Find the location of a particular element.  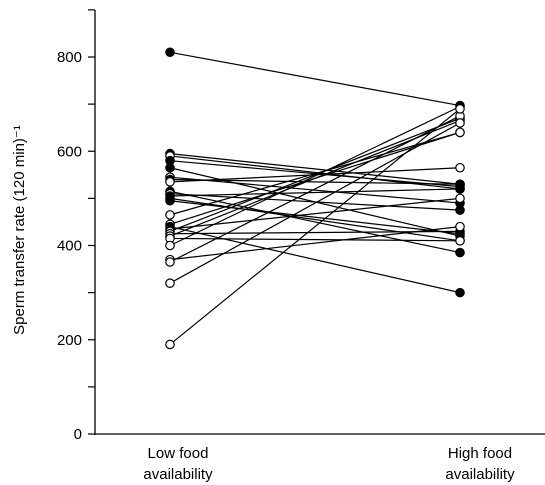

y-tick-label: 200 is located at coordinates (69, 340).